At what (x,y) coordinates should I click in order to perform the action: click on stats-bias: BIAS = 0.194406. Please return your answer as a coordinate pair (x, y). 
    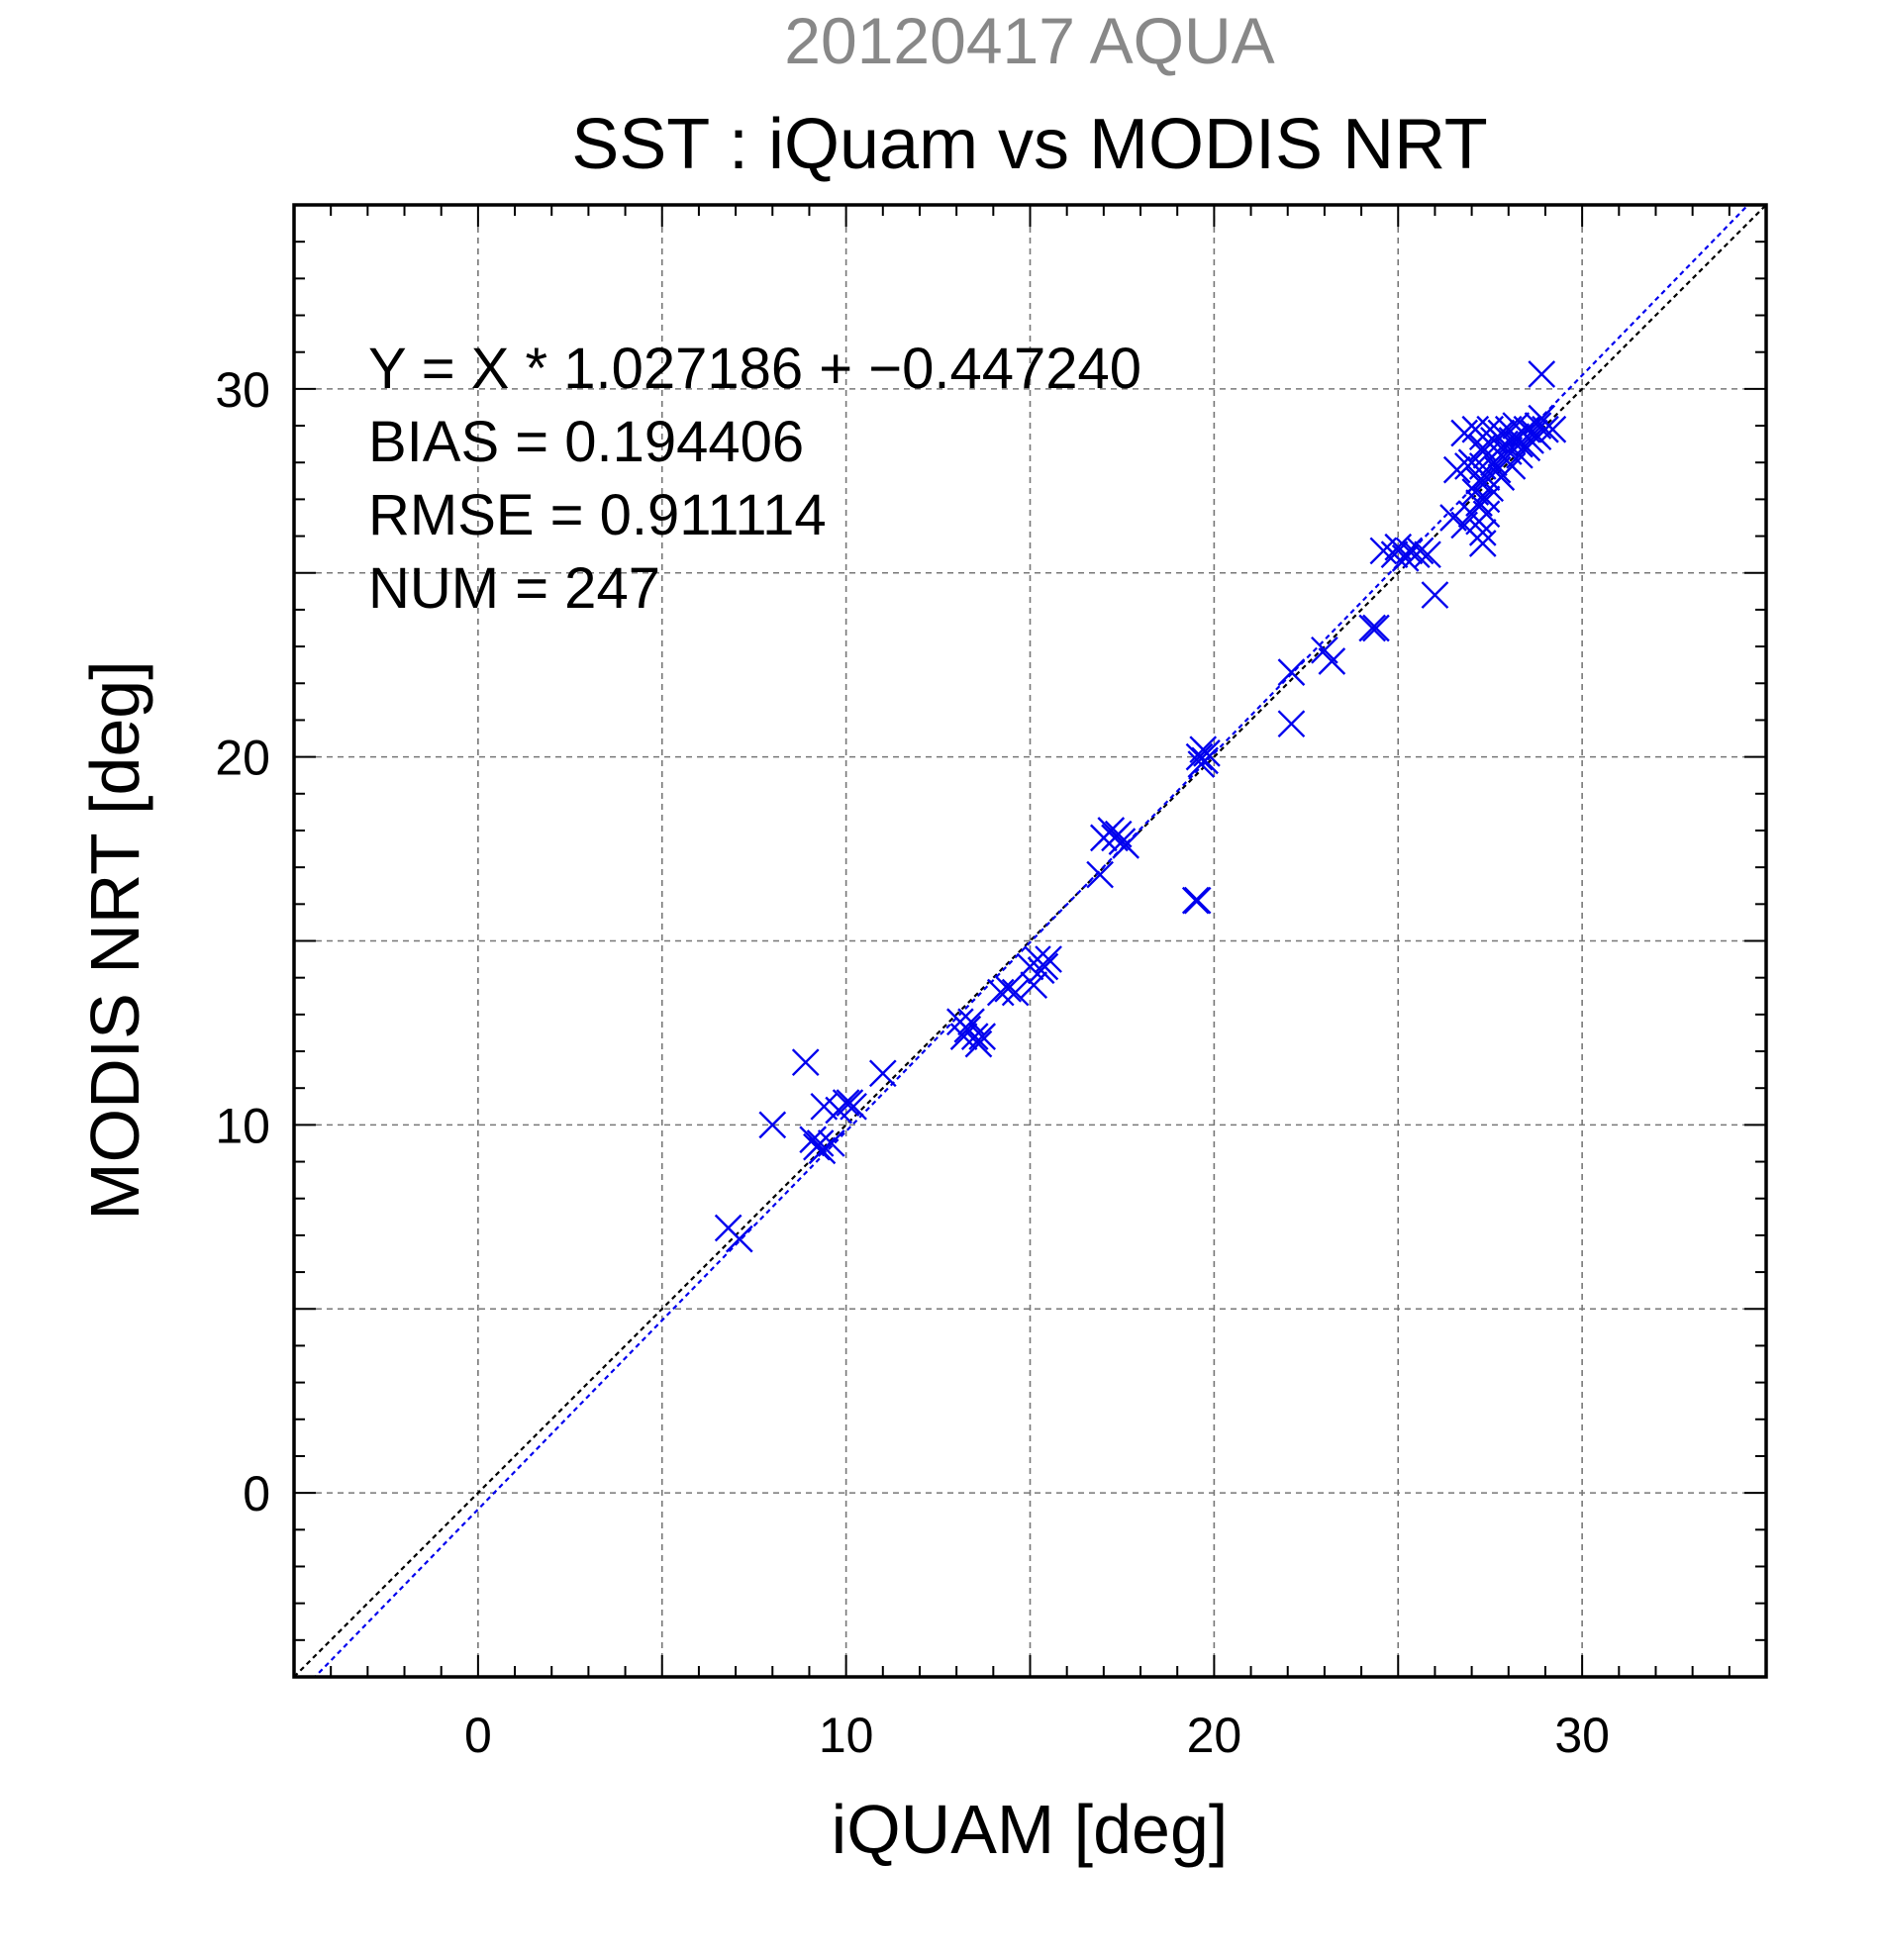
    Looking at the image, I should click on (586, 442).